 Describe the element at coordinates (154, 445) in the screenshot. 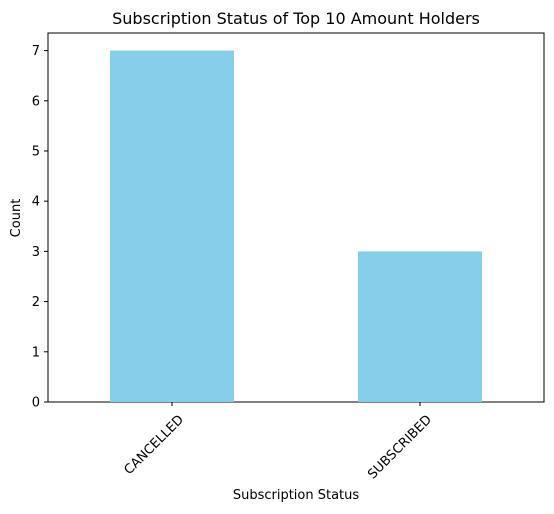

I see `x-tick-label-cancelled: CANCELLED` at that location.